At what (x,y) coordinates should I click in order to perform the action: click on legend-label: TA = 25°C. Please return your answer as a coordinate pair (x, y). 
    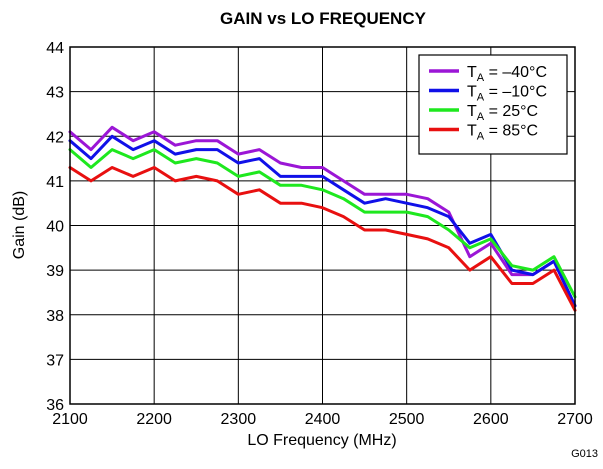
    Looking at the image, I should click on (502, 113).